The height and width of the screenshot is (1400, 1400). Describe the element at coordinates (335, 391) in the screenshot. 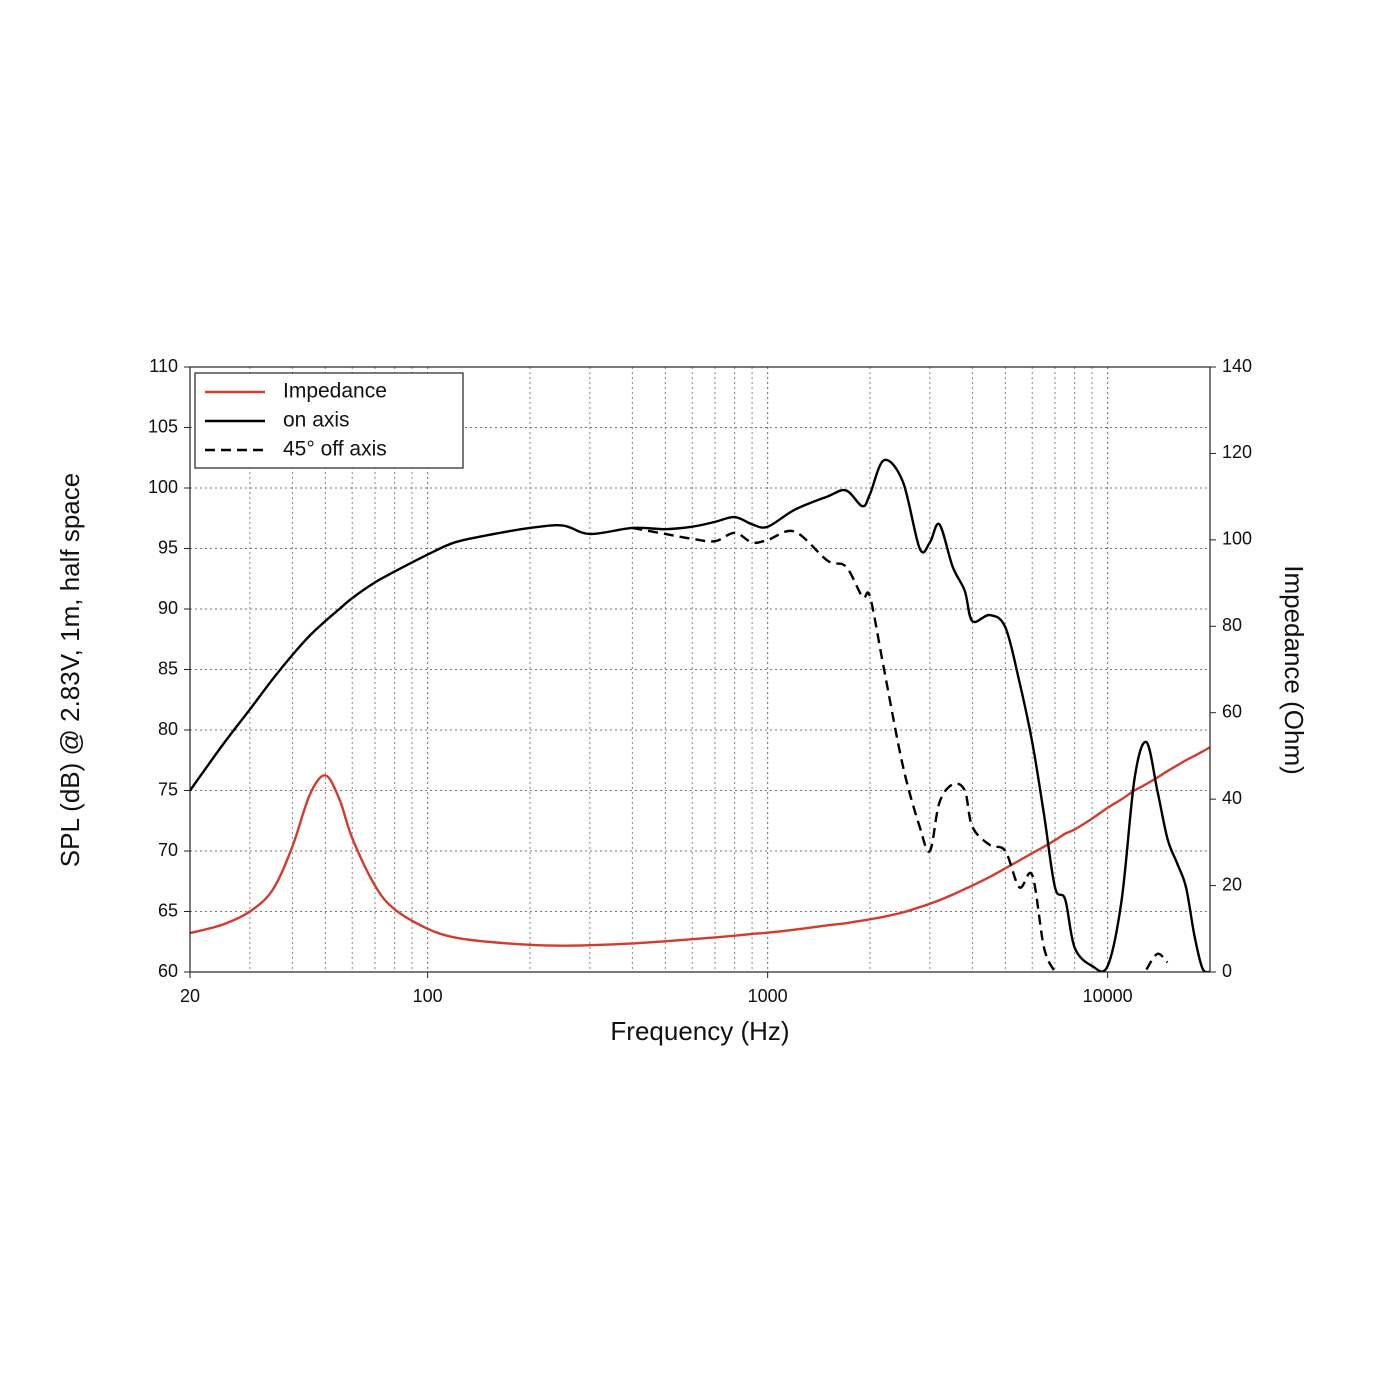

I see `legend-label: Impedance` at that location.